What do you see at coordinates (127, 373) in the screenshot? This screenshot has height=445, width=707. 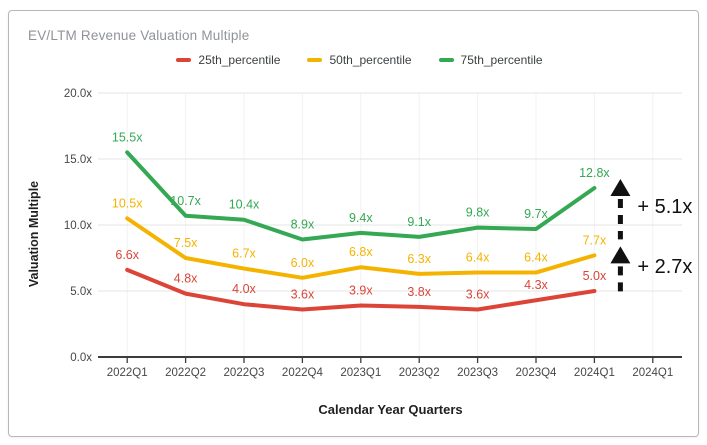 I see `x-tick-label: 2022Q1` at bounding box center [127, 373].